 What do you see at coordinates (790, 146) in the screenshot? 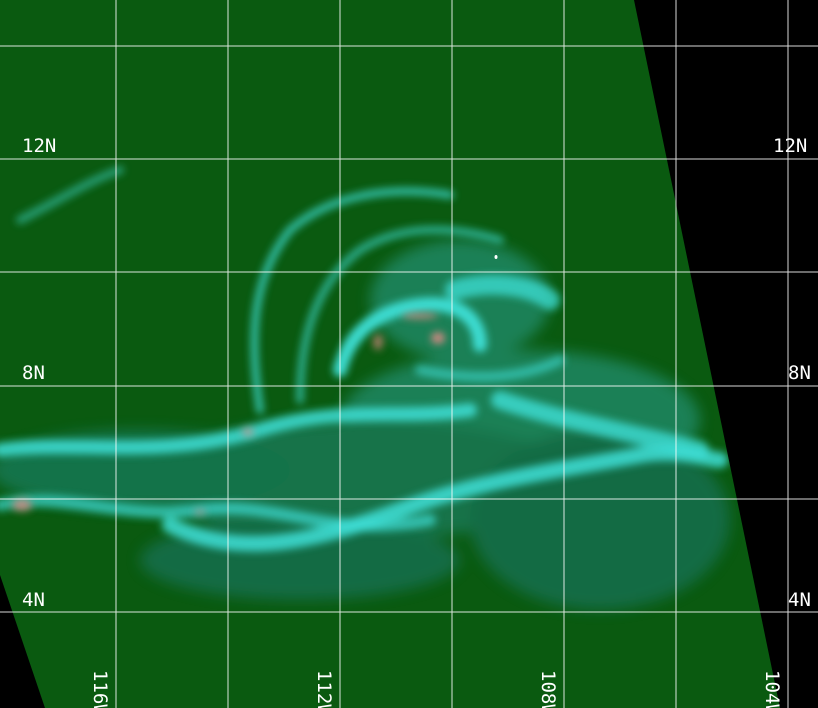
I see `lat-label-12n-right: 12N` at bounding box center [790, 146].